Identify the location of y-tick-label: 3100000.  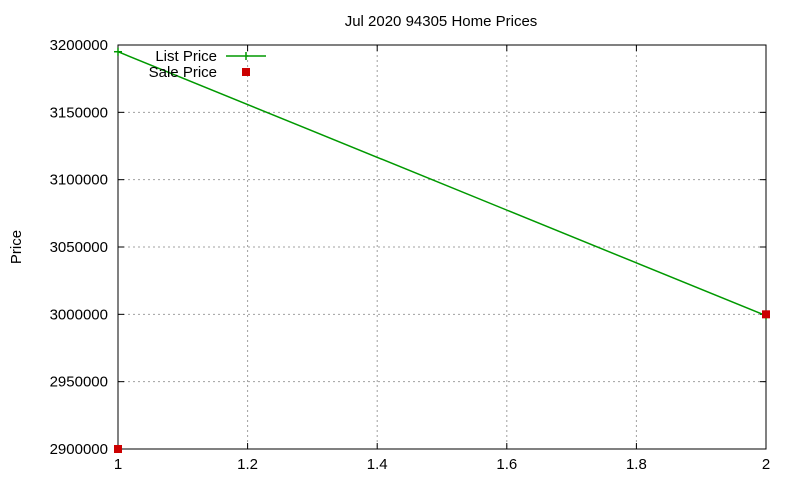
(79, 180).